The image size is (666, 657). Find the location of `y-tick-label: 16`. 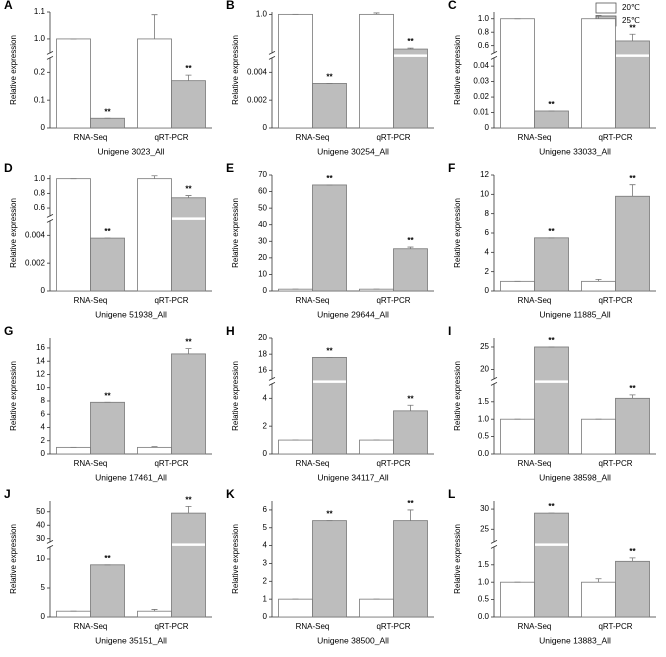

y-tick-label: 16 is located at coordinates (40, 347).